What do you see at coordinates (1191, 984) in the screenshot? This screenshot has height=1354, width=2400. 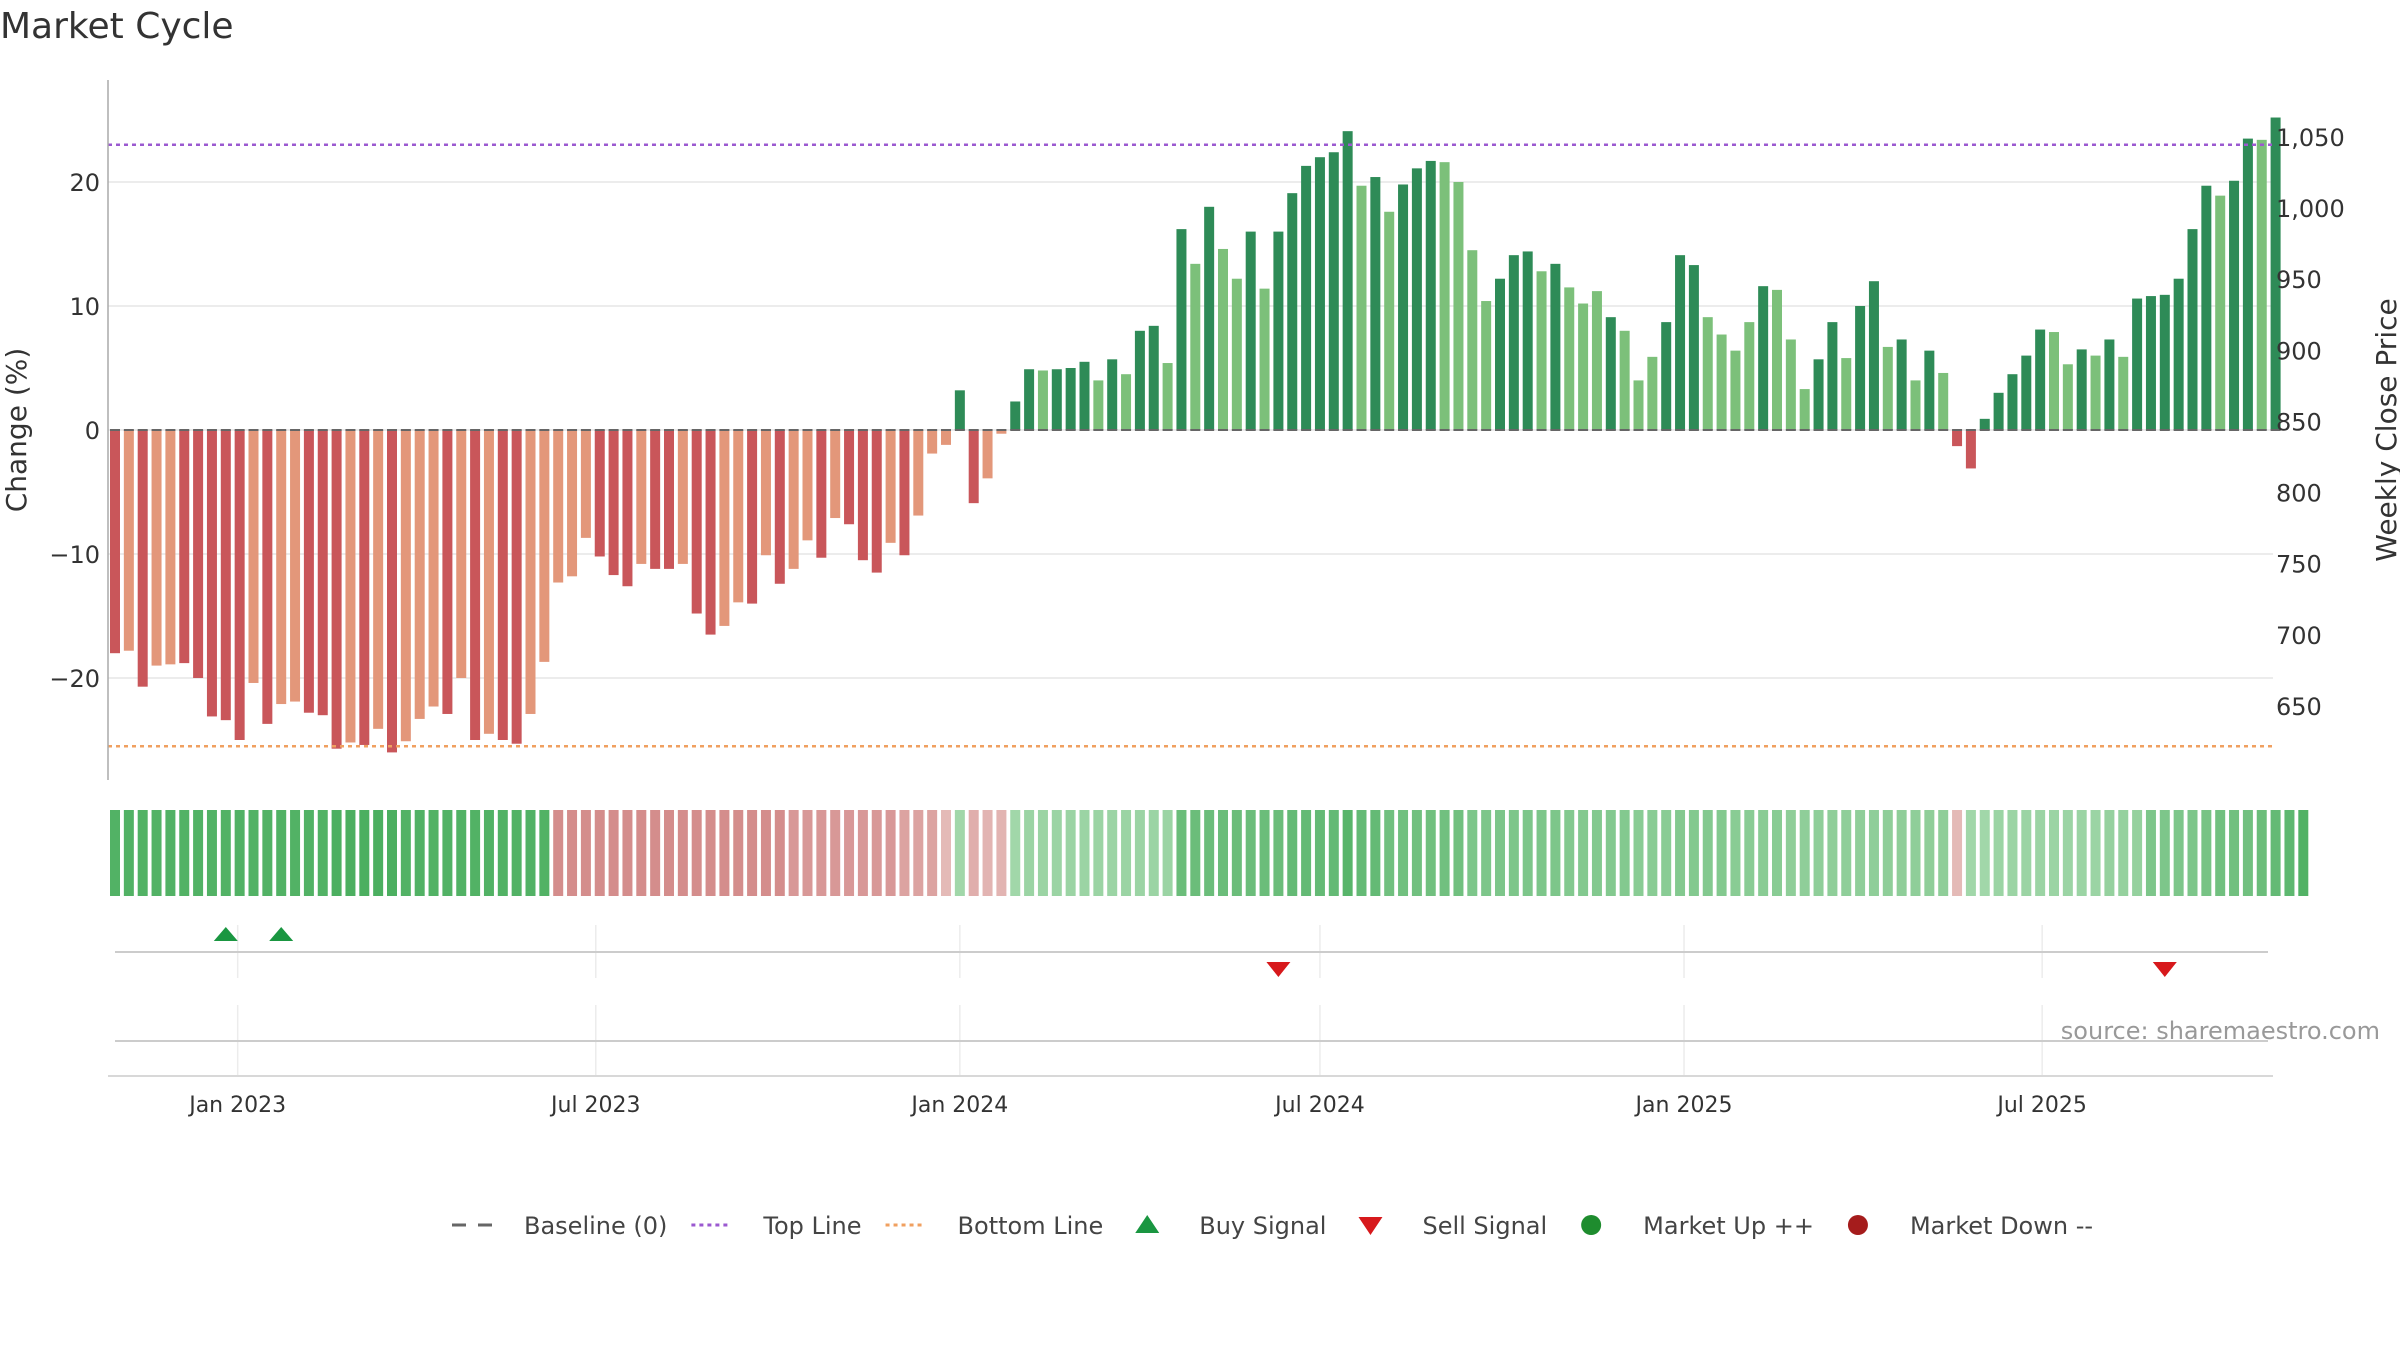 I see `signal-panel` at bounding box center [1191, 984].